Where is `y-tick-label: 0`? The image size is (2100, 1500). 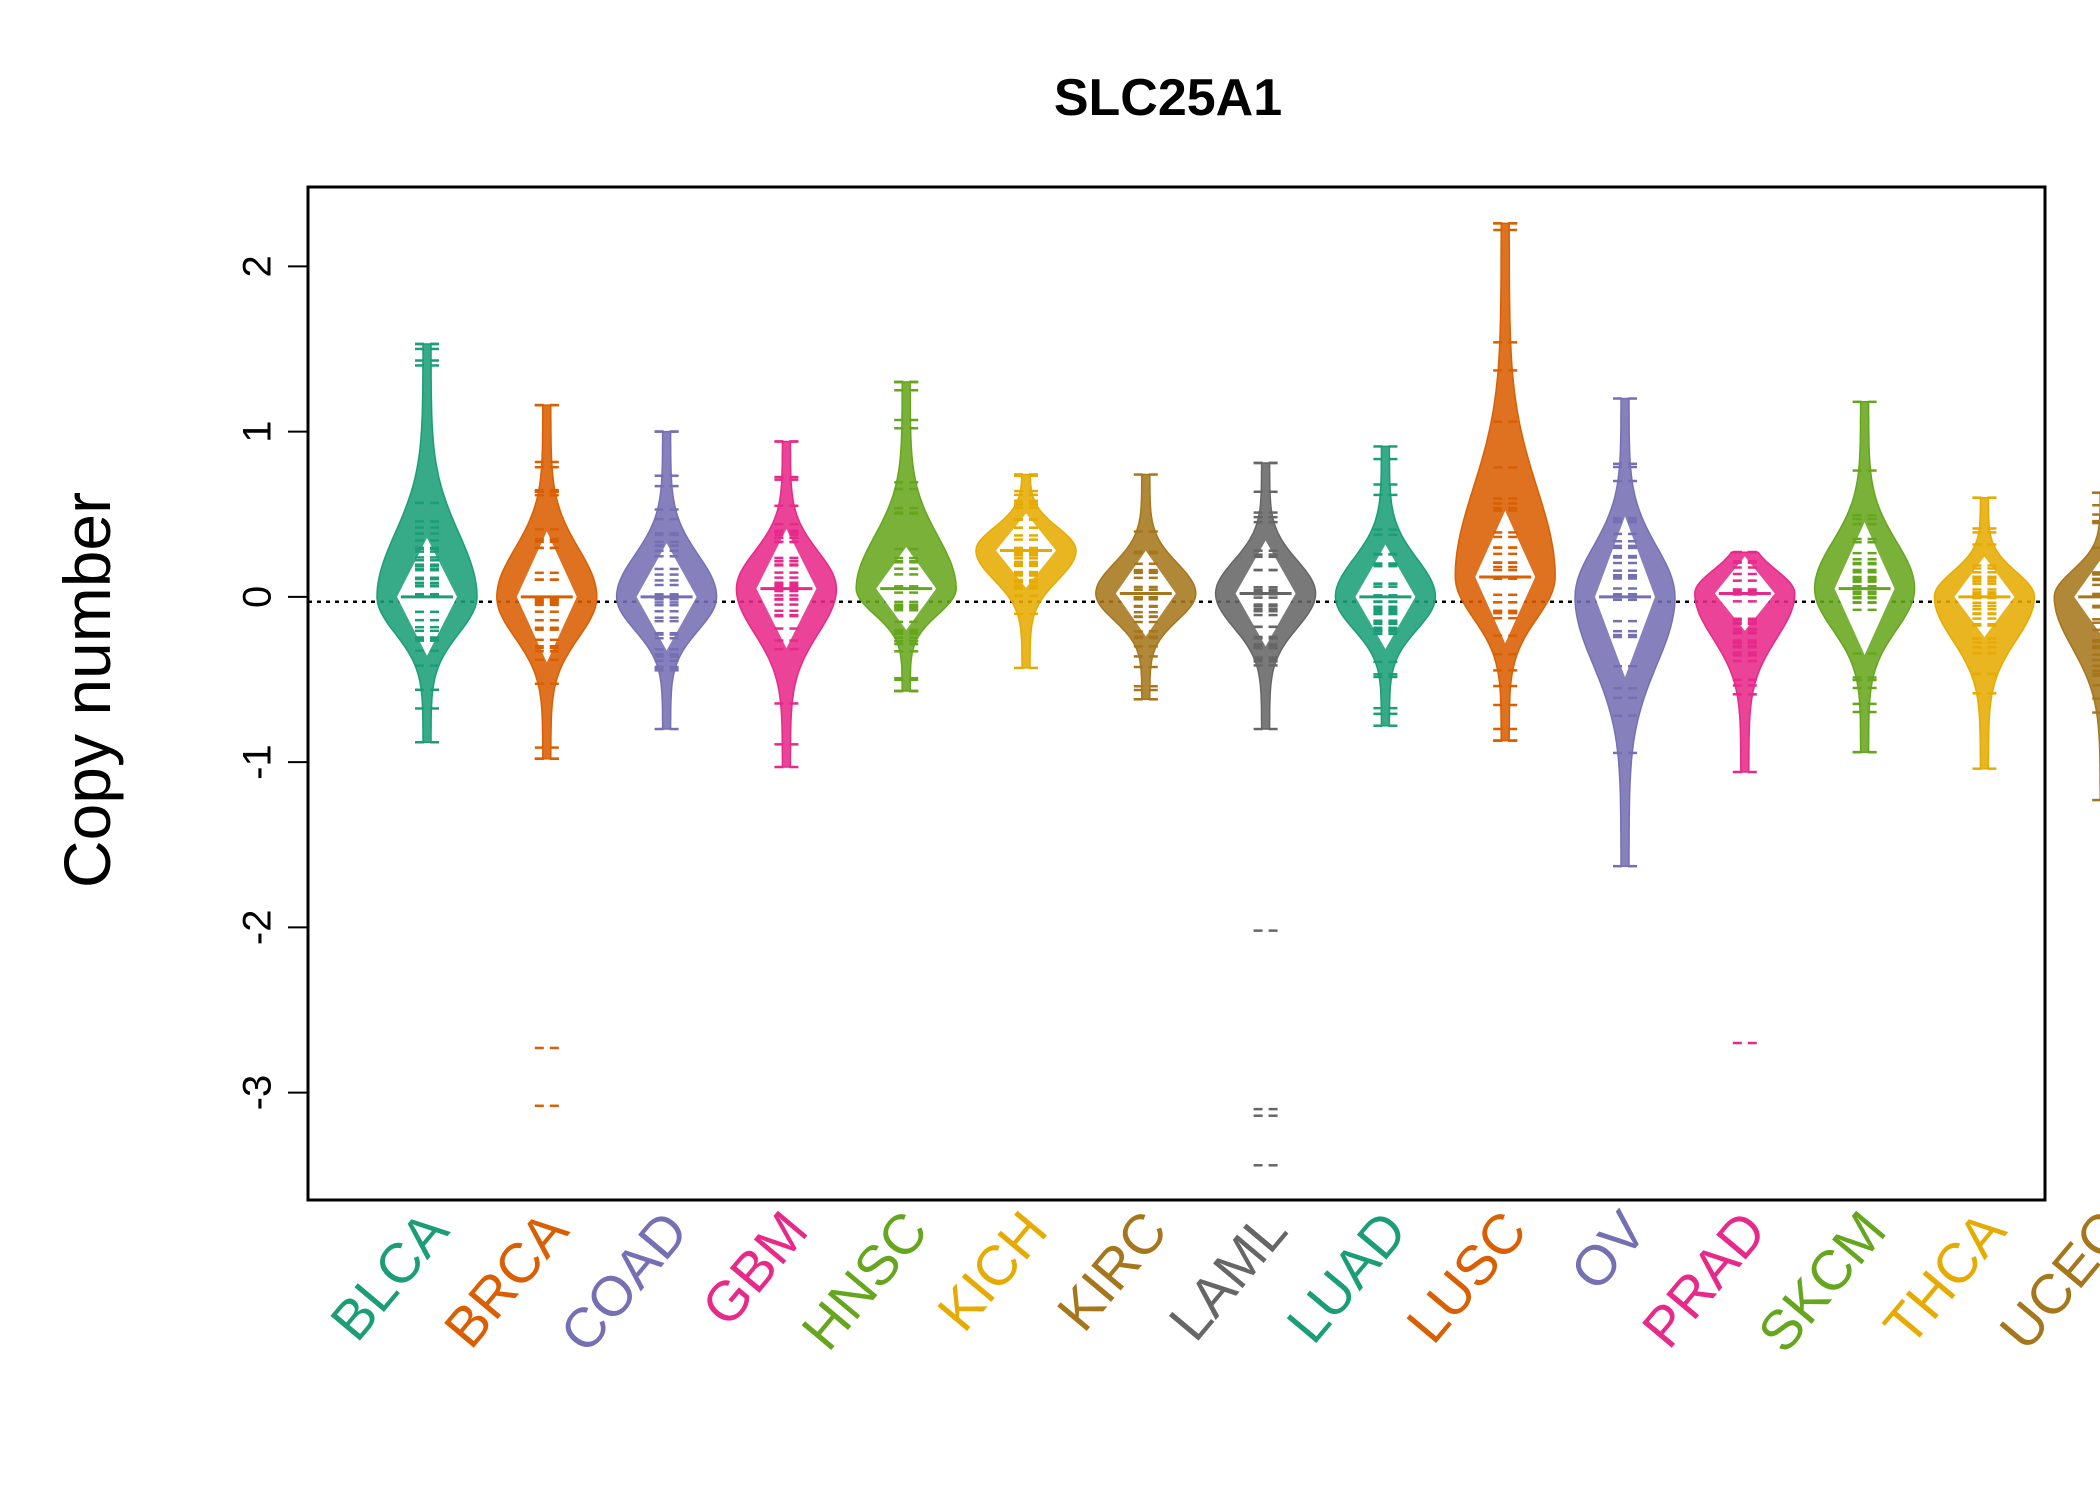
y-tick-label: 0 is located at coordinates (258, 597).